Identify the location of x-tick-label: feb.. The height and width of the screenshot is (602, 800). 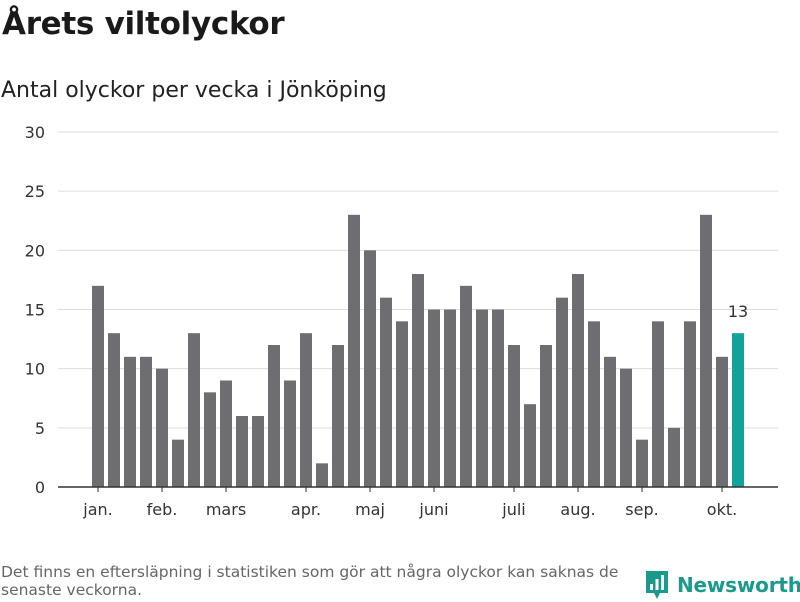
(162, 509).